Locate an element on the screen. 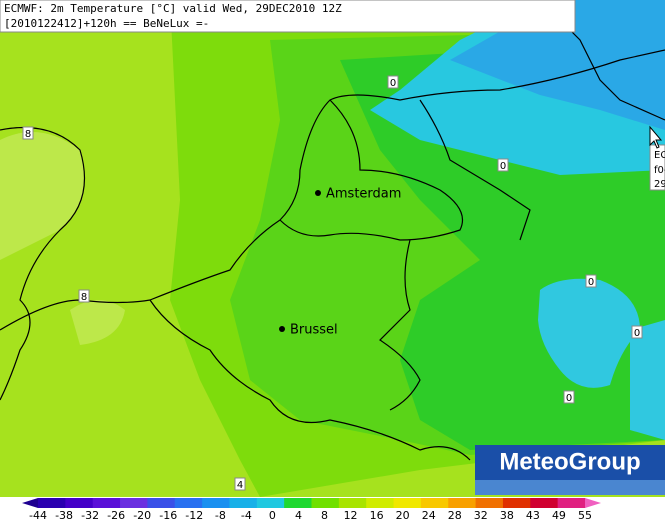 The width and height of the screenshot is (665, 523). logo-text: MeteoGroup is located at coordinates (569, 461).